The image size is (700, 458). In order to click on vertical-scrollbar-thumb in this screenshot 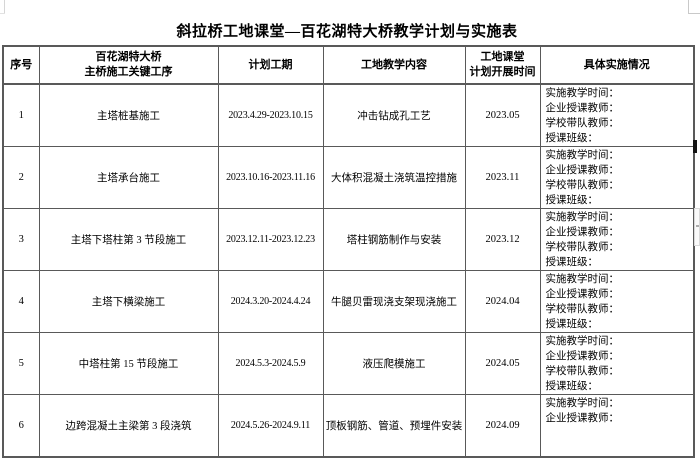, I will do `click(697, 227)`.